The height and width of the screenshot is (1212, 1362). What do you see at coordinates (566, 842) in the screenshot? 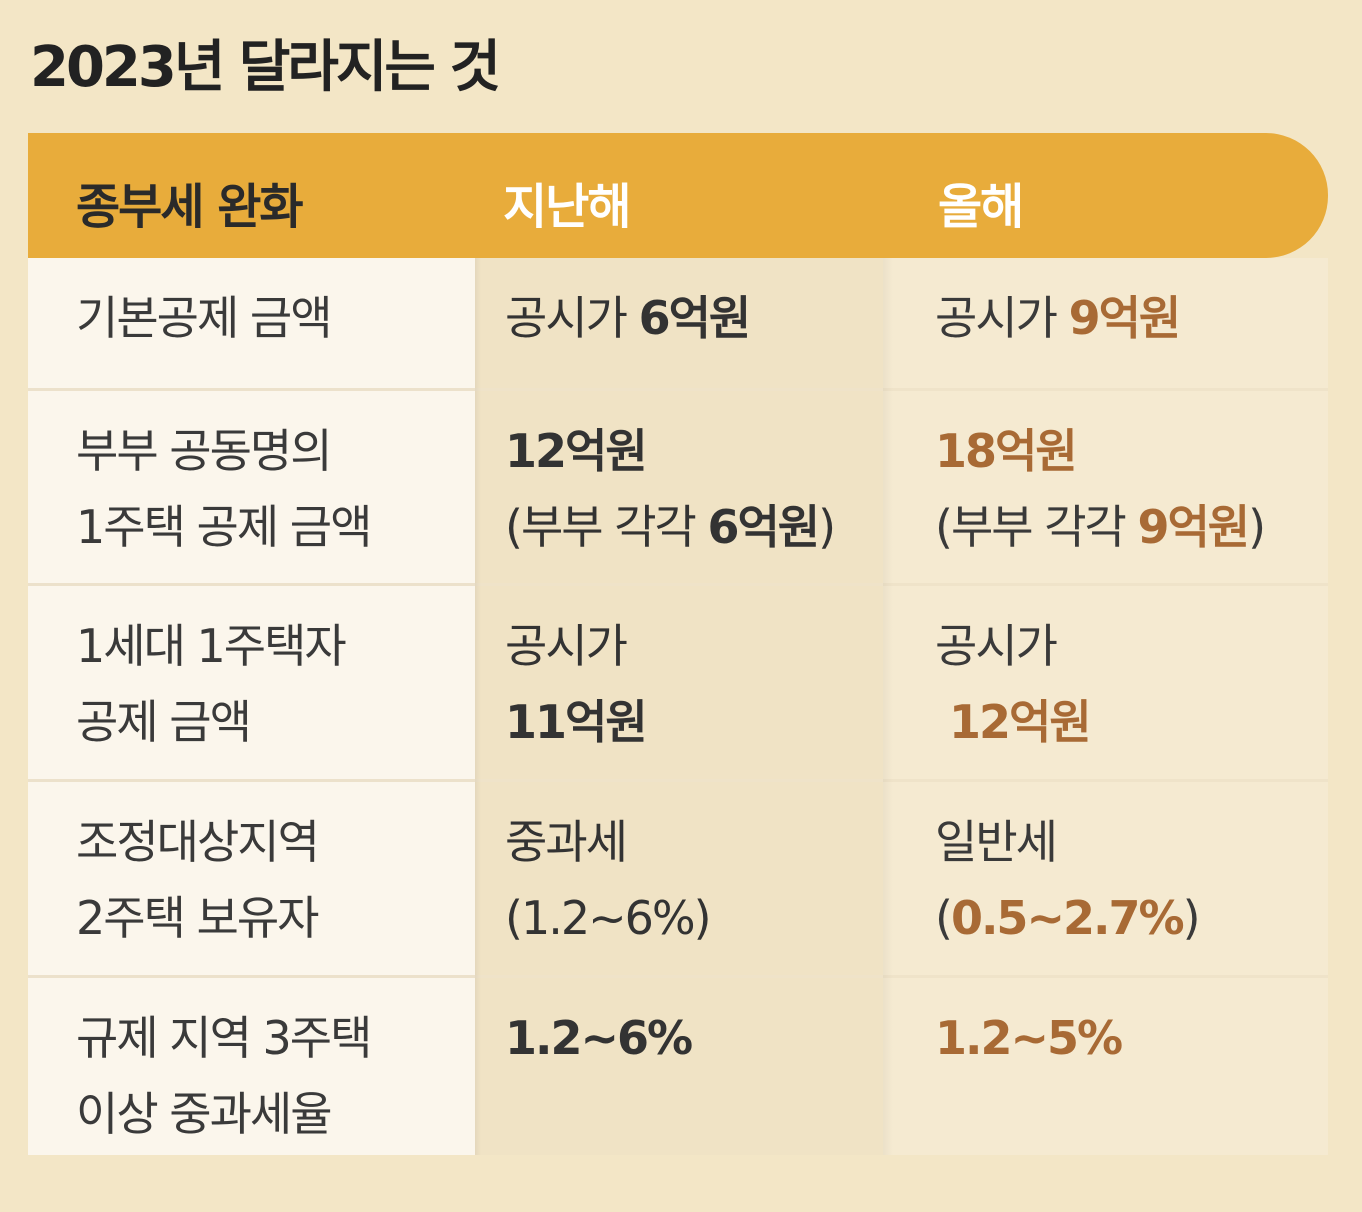
I see `value-text: 중과세` at bounding box center [566, 842].